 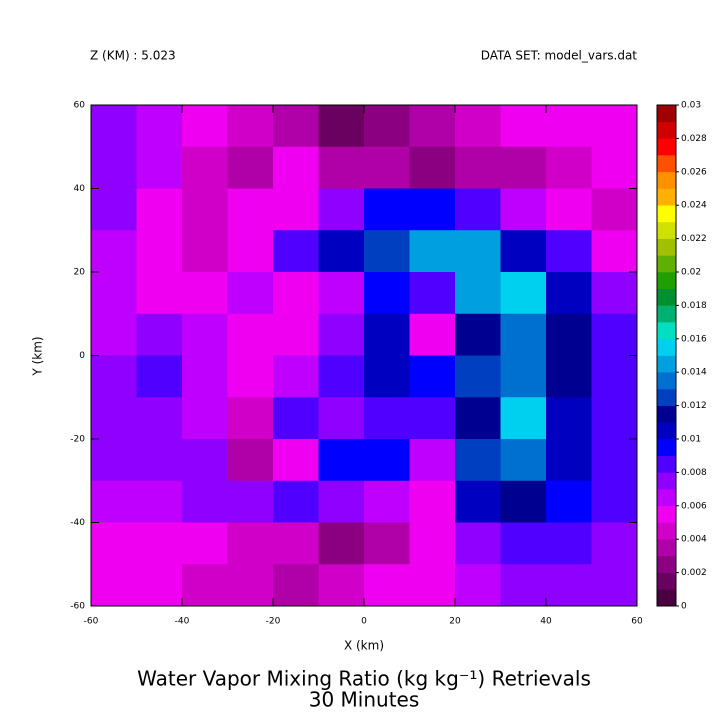 I want to click on colorbar-frame, so click(x=666, y=355).